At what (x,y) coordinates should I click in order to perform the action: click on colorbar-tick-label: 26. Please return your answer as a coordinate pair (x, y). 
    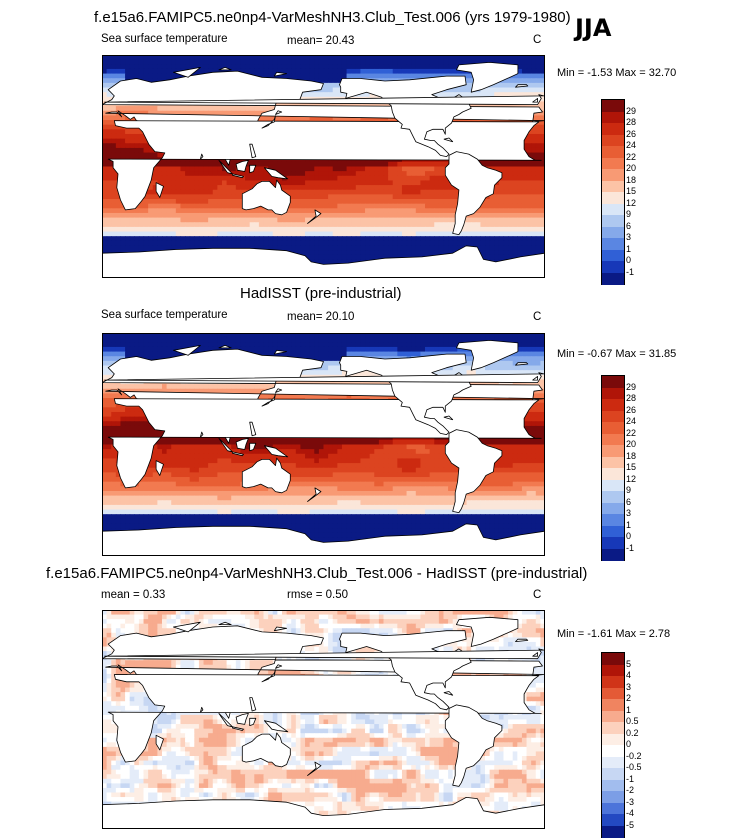
    Looking at the image, I should click on (631, 410).